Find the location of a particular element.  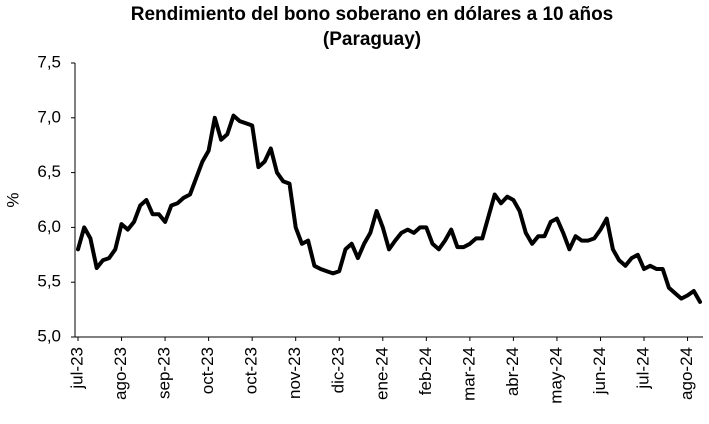

x-tick-label: nov-23 is located at coordinates (294, 373).